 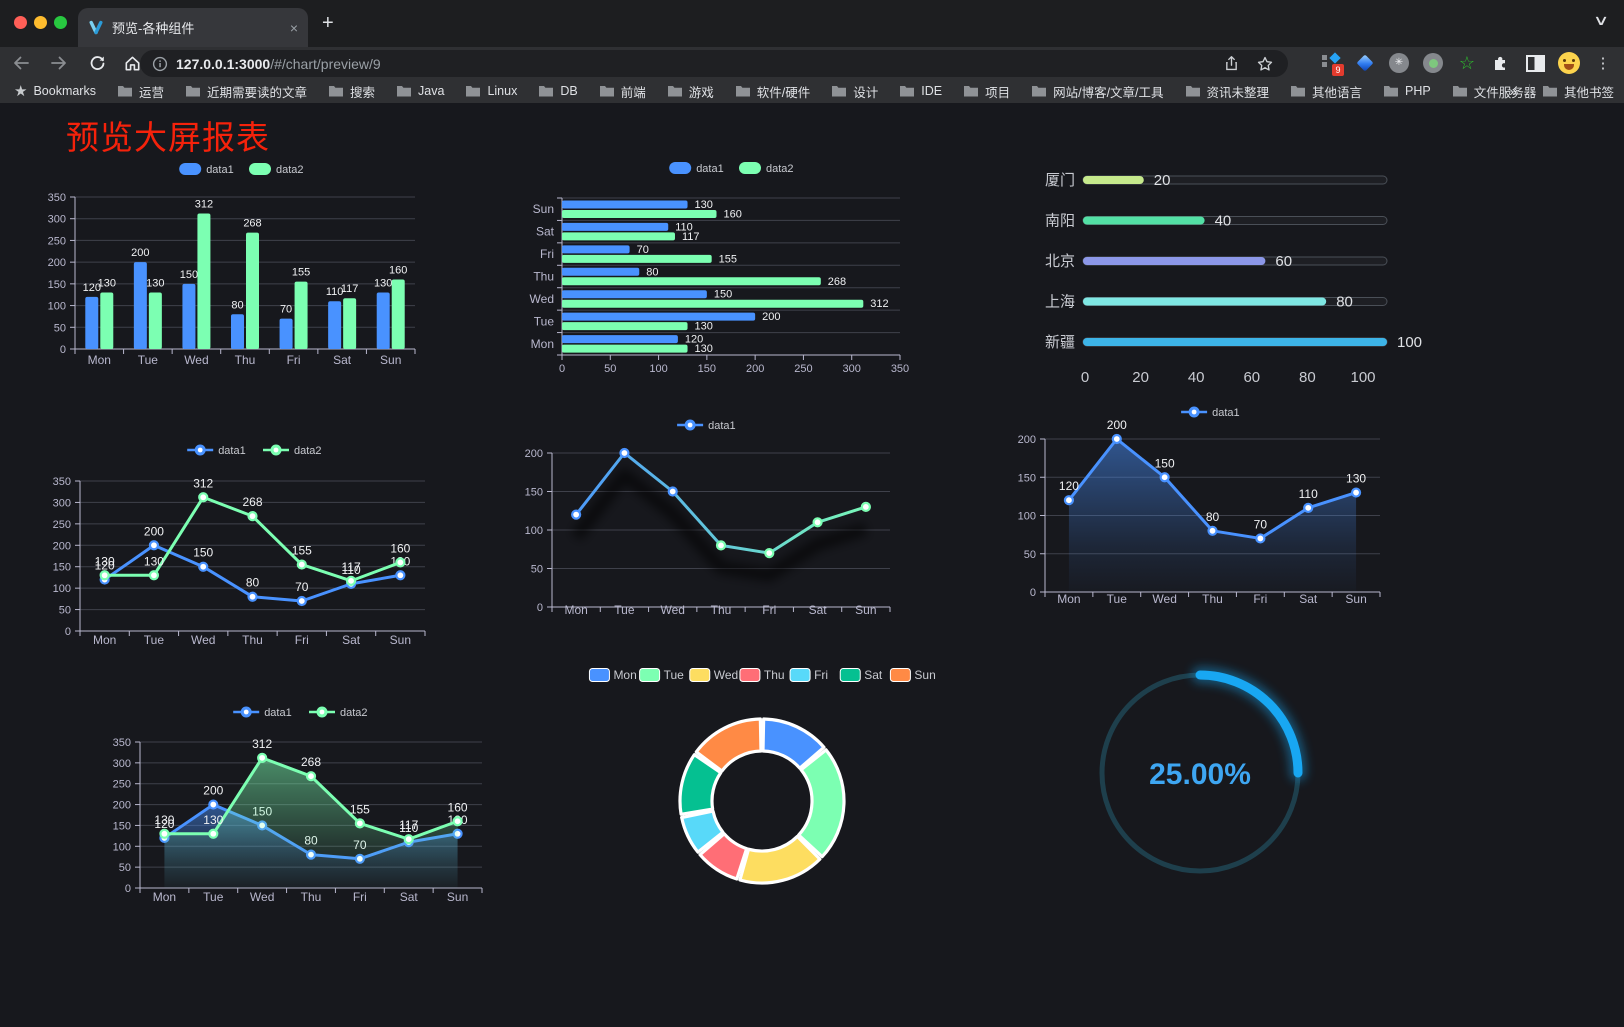 I want to click on bookmark-item: 软件/硬件, so click(x=772, y=91).